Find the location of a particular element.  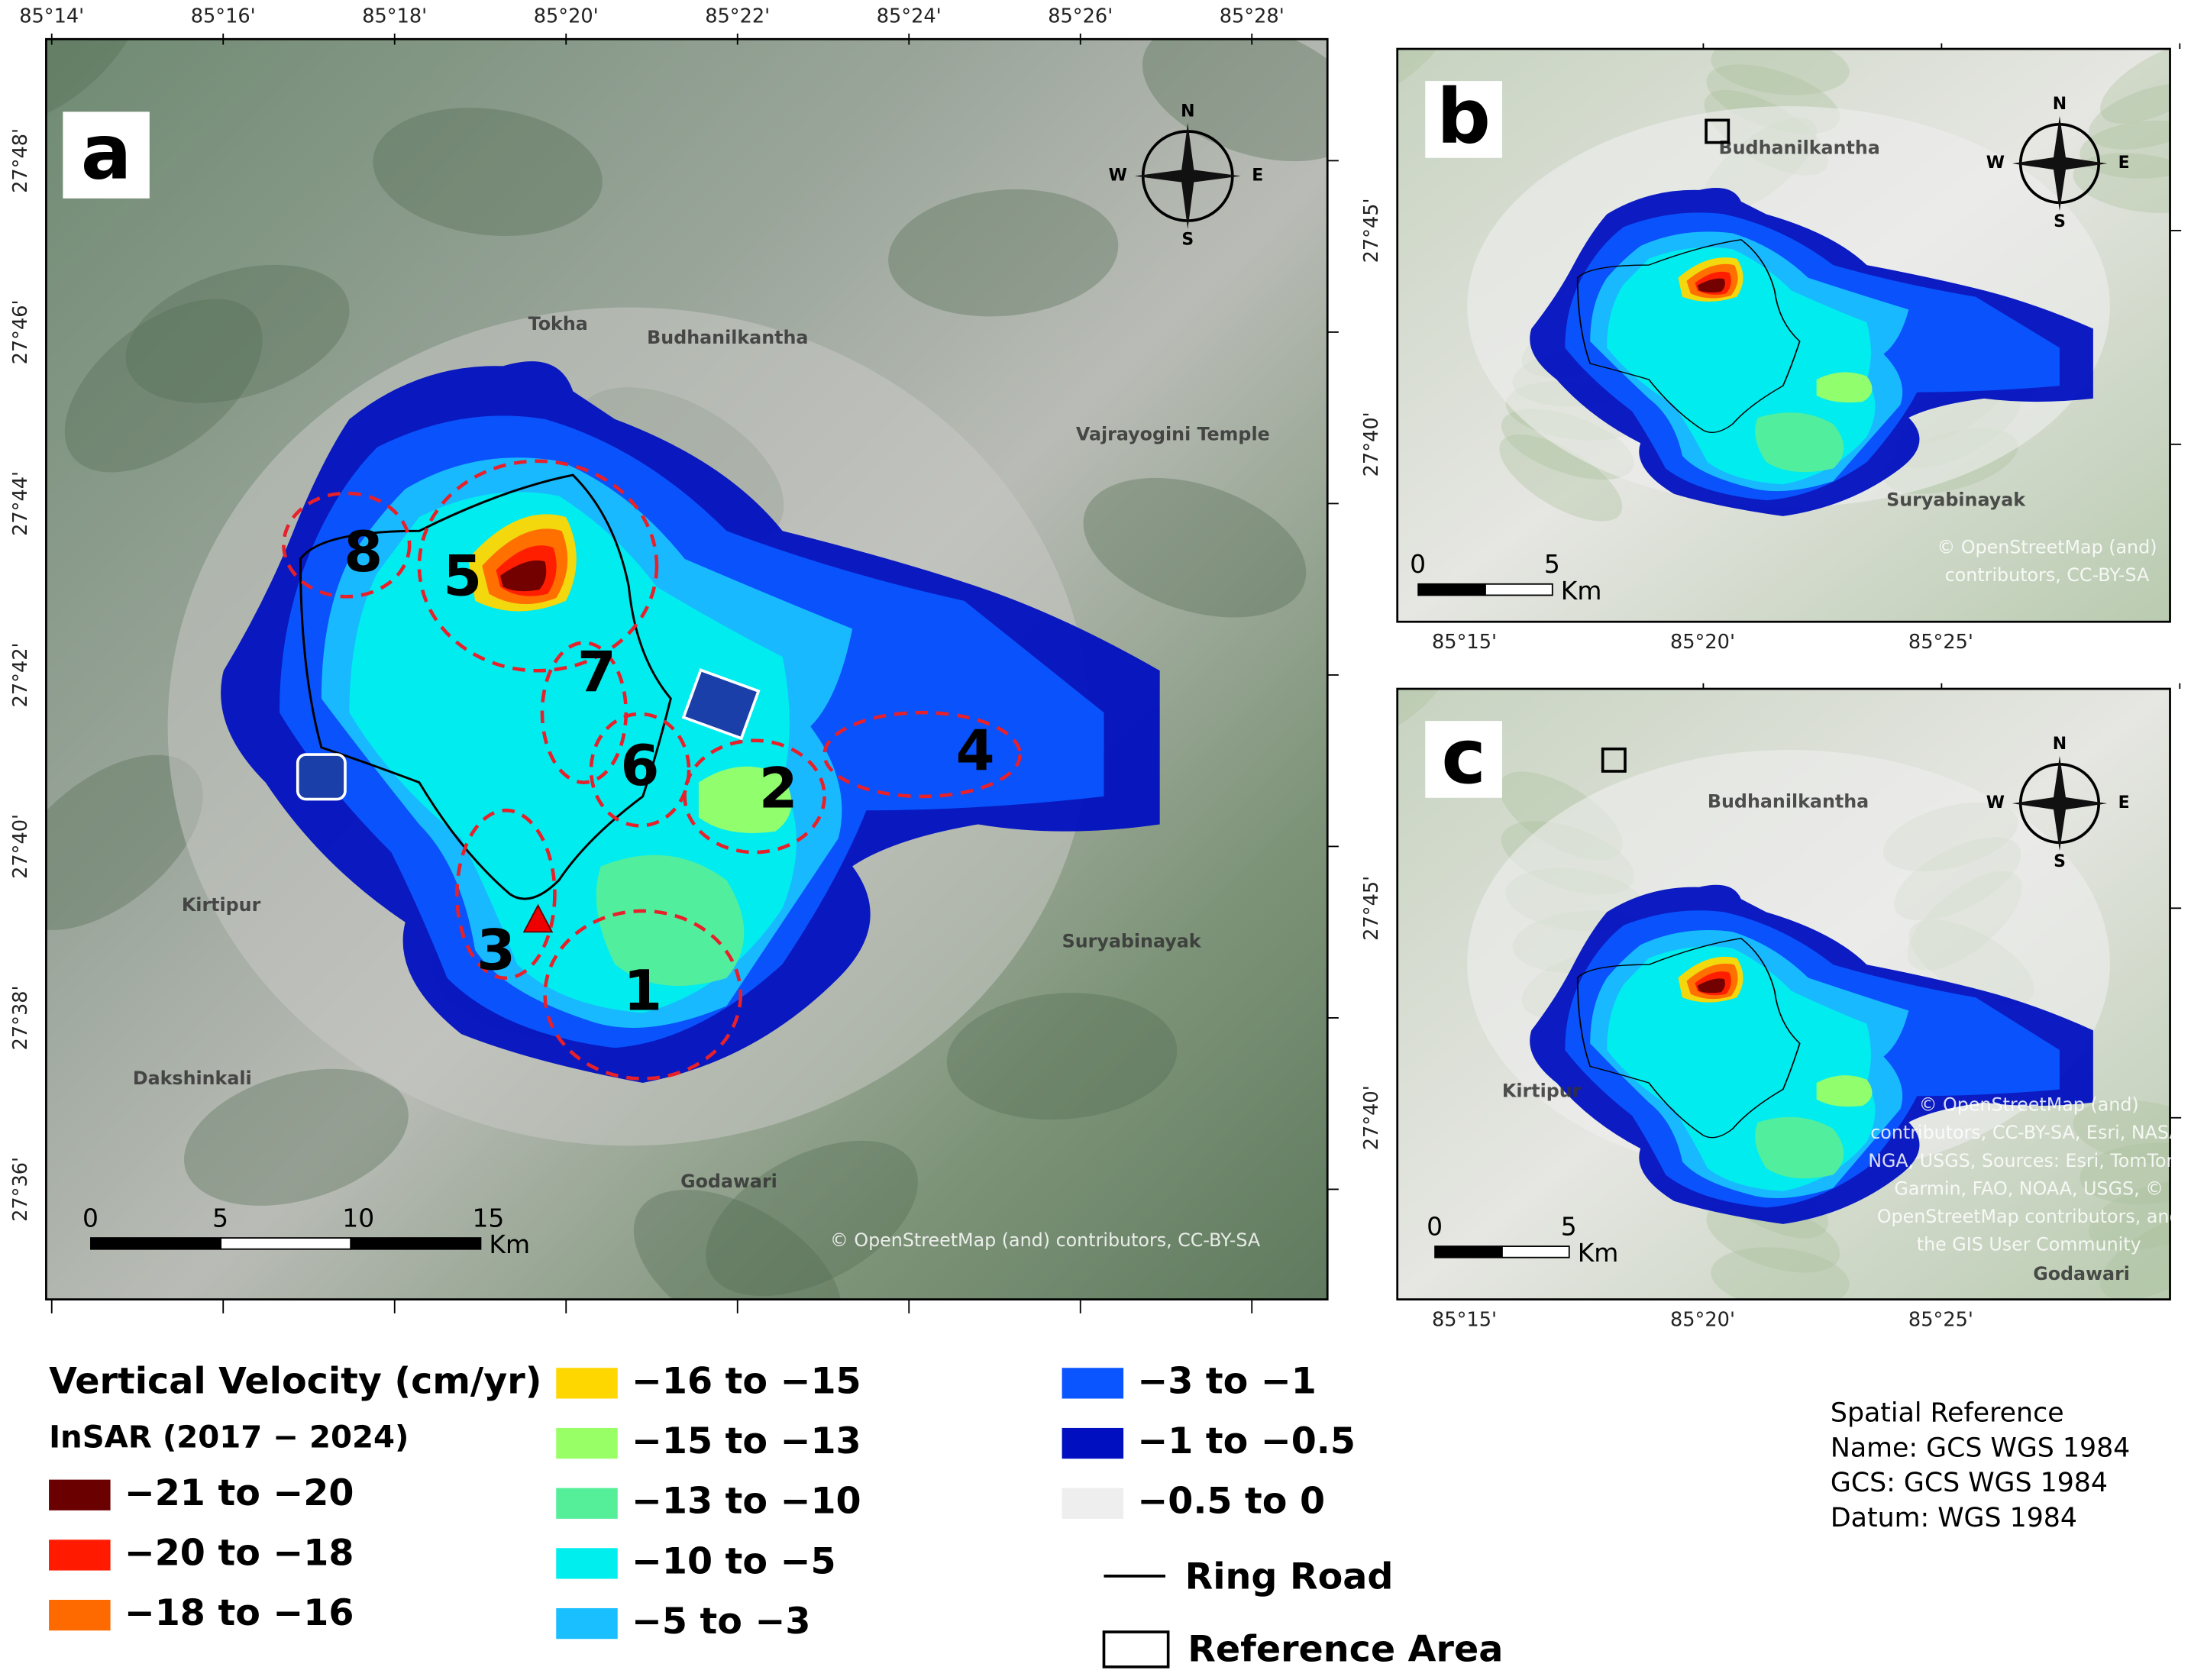

zone-label: 5 is located at coordinates (462, 576).